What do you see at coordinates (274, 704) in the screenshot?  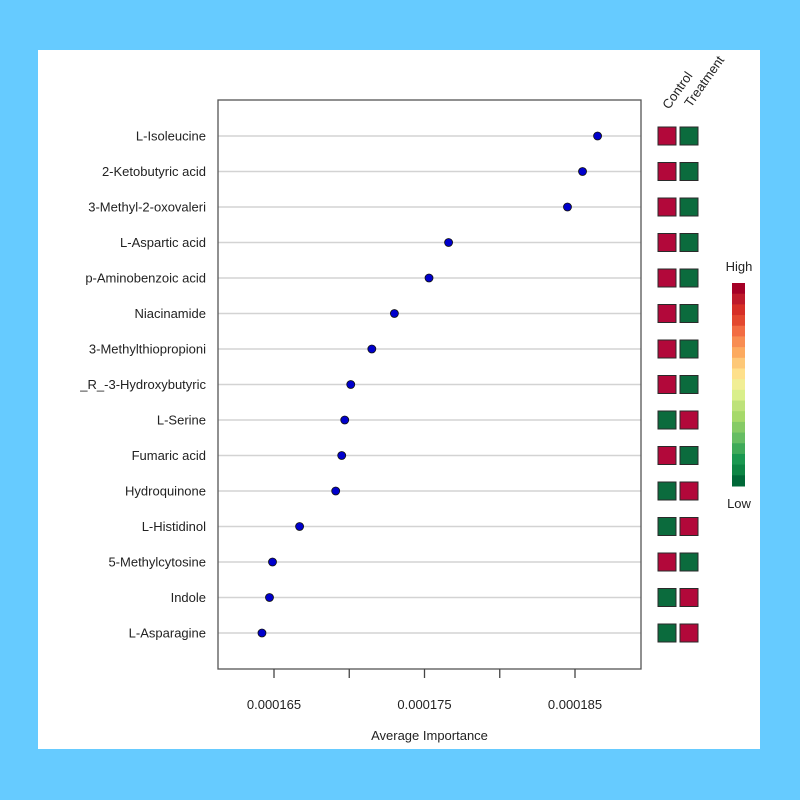 I see `x-tick-label: 0.000165` at bounding box center [274, 704].